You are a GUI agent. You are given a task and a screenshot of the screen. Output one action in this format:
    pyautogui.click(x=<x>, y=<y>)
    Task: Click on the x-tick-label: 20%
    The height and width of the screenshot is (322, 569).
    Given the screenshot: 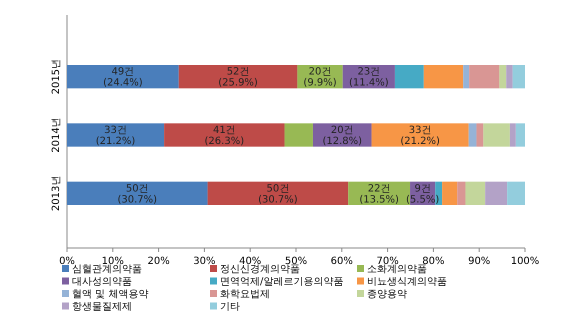 What is the action you would take?
    pyautogui.click(x=158, y=261)
    